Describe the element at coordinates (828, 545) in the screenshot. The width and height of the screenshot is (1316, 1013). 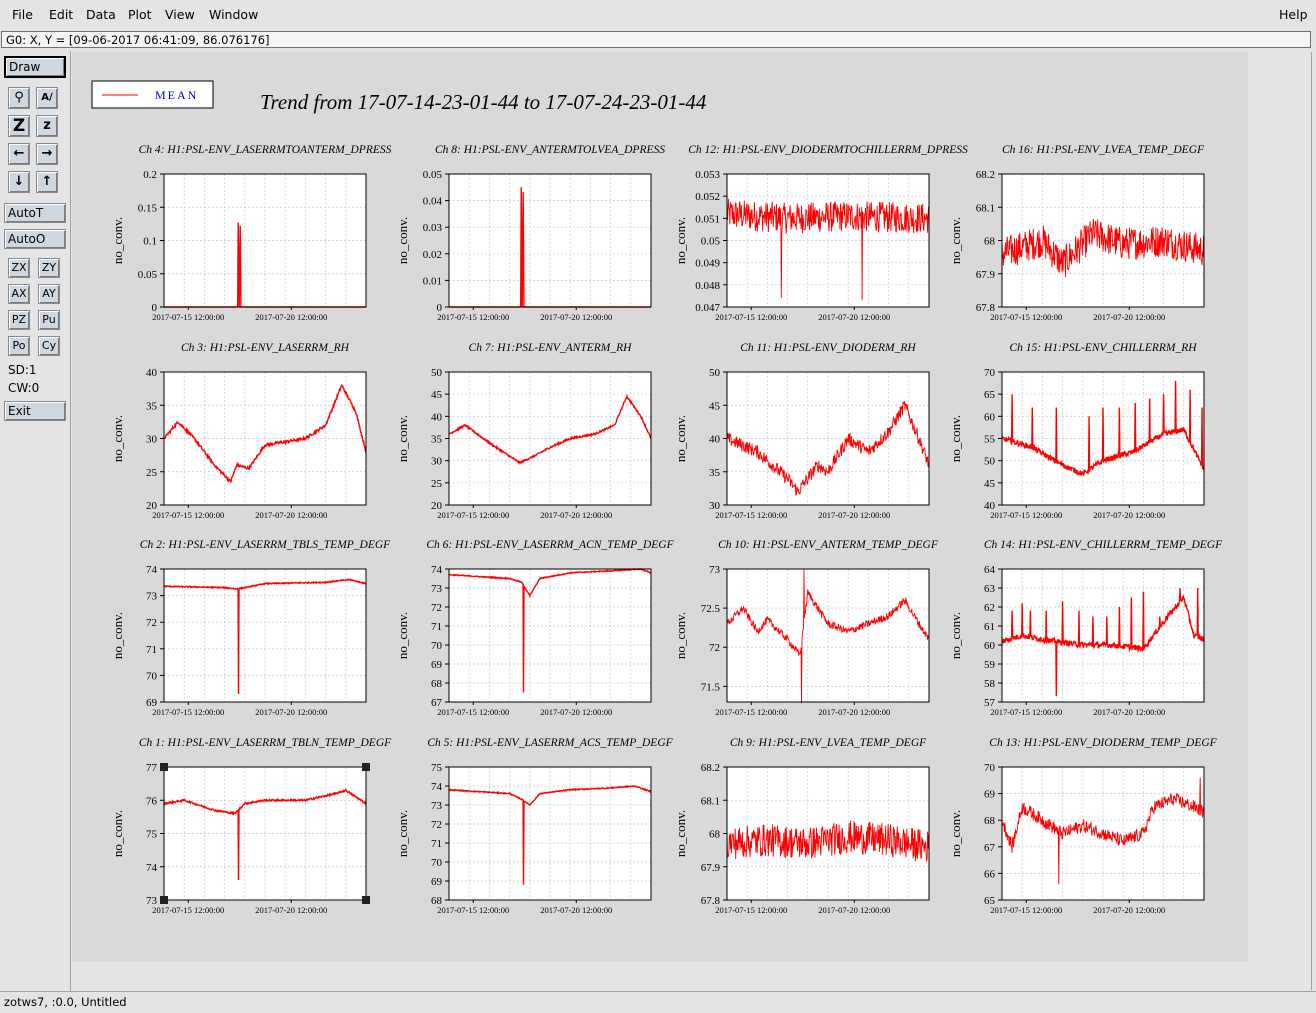
I see `chart-title: Ch 10: H1:PSL-ENV_ANTERM_TEMP_DEGF` at that location.